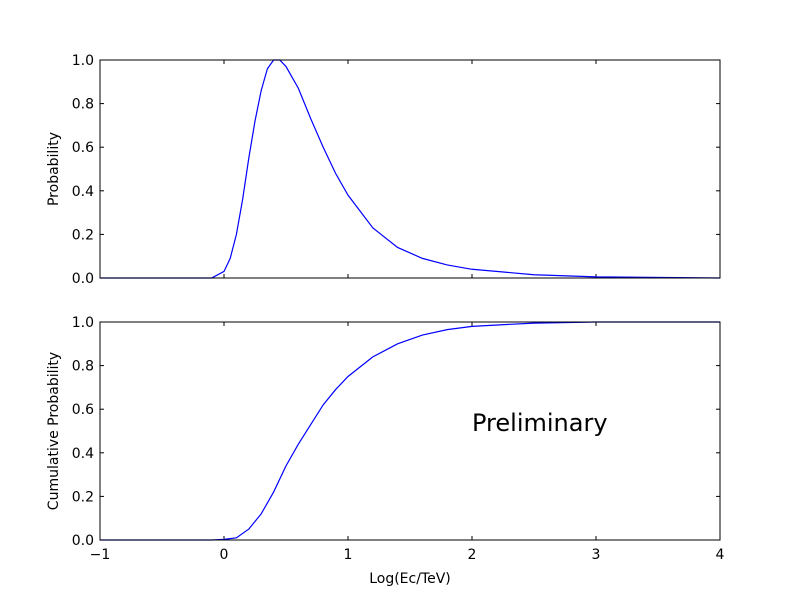 The width and height of the screenshot is (800, 600). Describe the element at coordinates (348, 555) in the screenshot. I see `x-tick-label: 1` at that location.